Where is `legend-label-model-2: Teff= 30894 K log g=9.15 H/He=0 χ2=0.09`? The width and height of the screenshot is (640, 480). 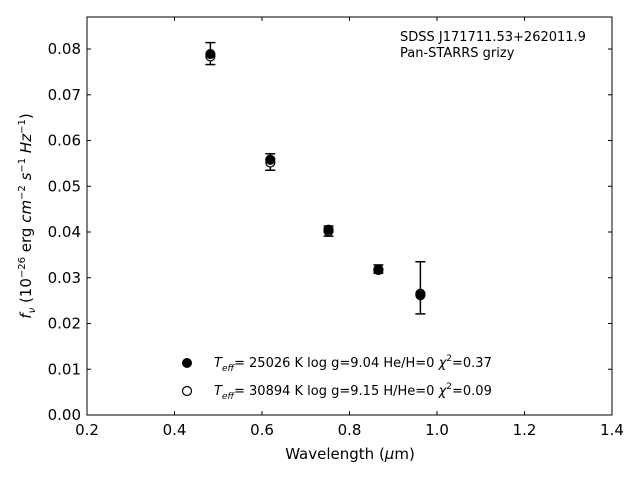 legend-label-model-2: Teff= 30894 K log g=9.15 H/He=0 χ2=0.09 is located at coordinates (353, 392).